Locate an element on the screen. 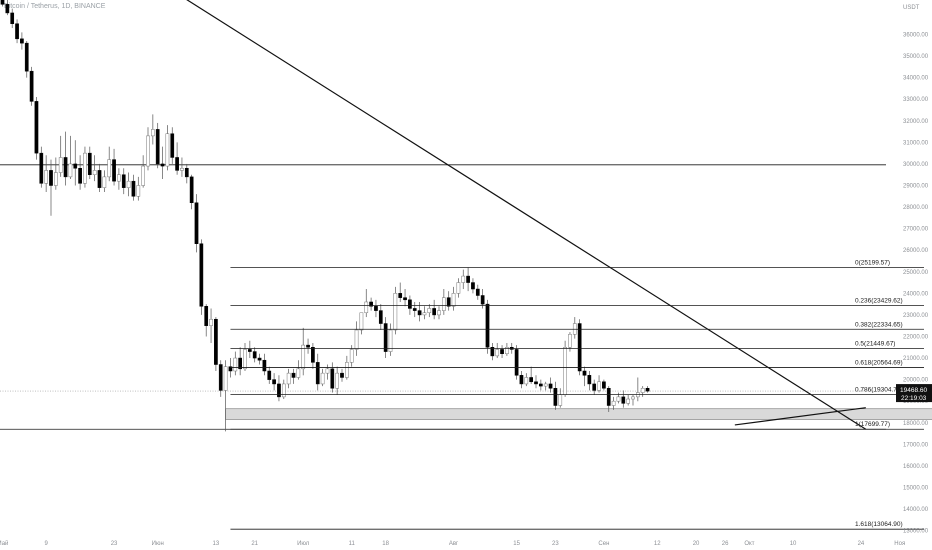 This screenshot has width=932, height=550. chart-symbol-title: Bitcoin / Tetherus, 1D, BINANCE is located at coordinates (55, 6).